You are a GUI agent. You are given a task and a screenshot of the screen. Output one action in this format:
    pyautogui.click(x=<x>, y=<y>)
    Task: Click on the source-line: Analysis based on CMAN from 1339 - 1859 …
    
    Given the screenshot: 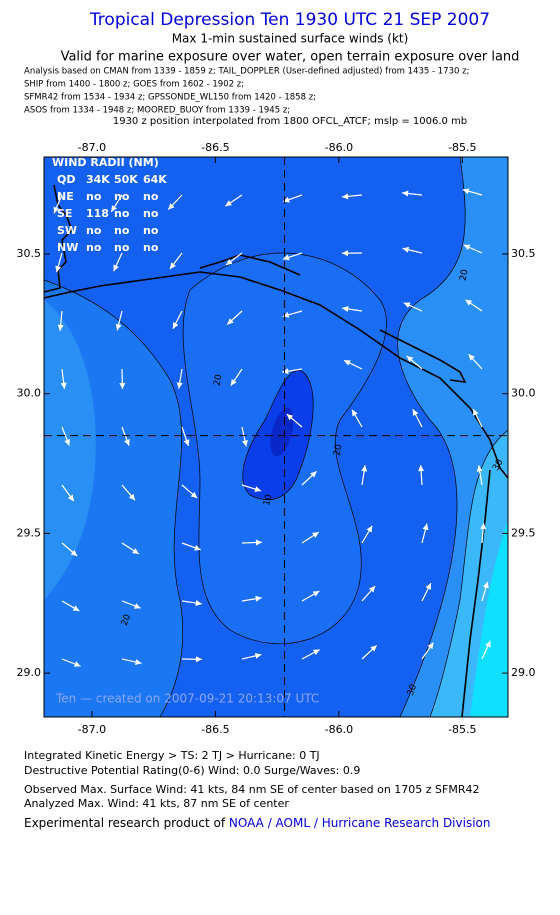 What is the action you would take?
    pyautogui.click(x=246, y=72)
    